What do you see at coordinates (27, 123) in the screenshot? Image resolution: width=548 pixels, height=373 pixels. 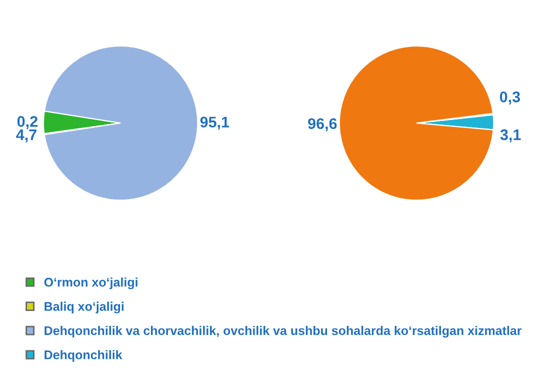 I see `data-label: 0,2` at bounding box center [27, 123].